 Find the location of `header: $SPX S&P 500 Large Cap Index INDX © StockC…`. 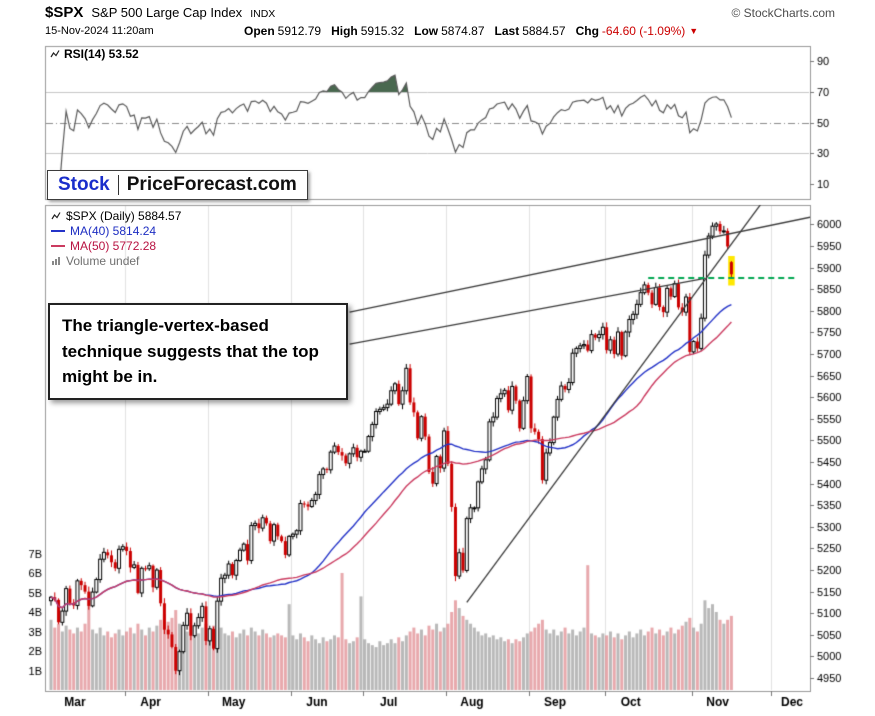

header: $SPX S&P 500 Large Cap Index INDX © StockC… is located at coordinates (440, 13).